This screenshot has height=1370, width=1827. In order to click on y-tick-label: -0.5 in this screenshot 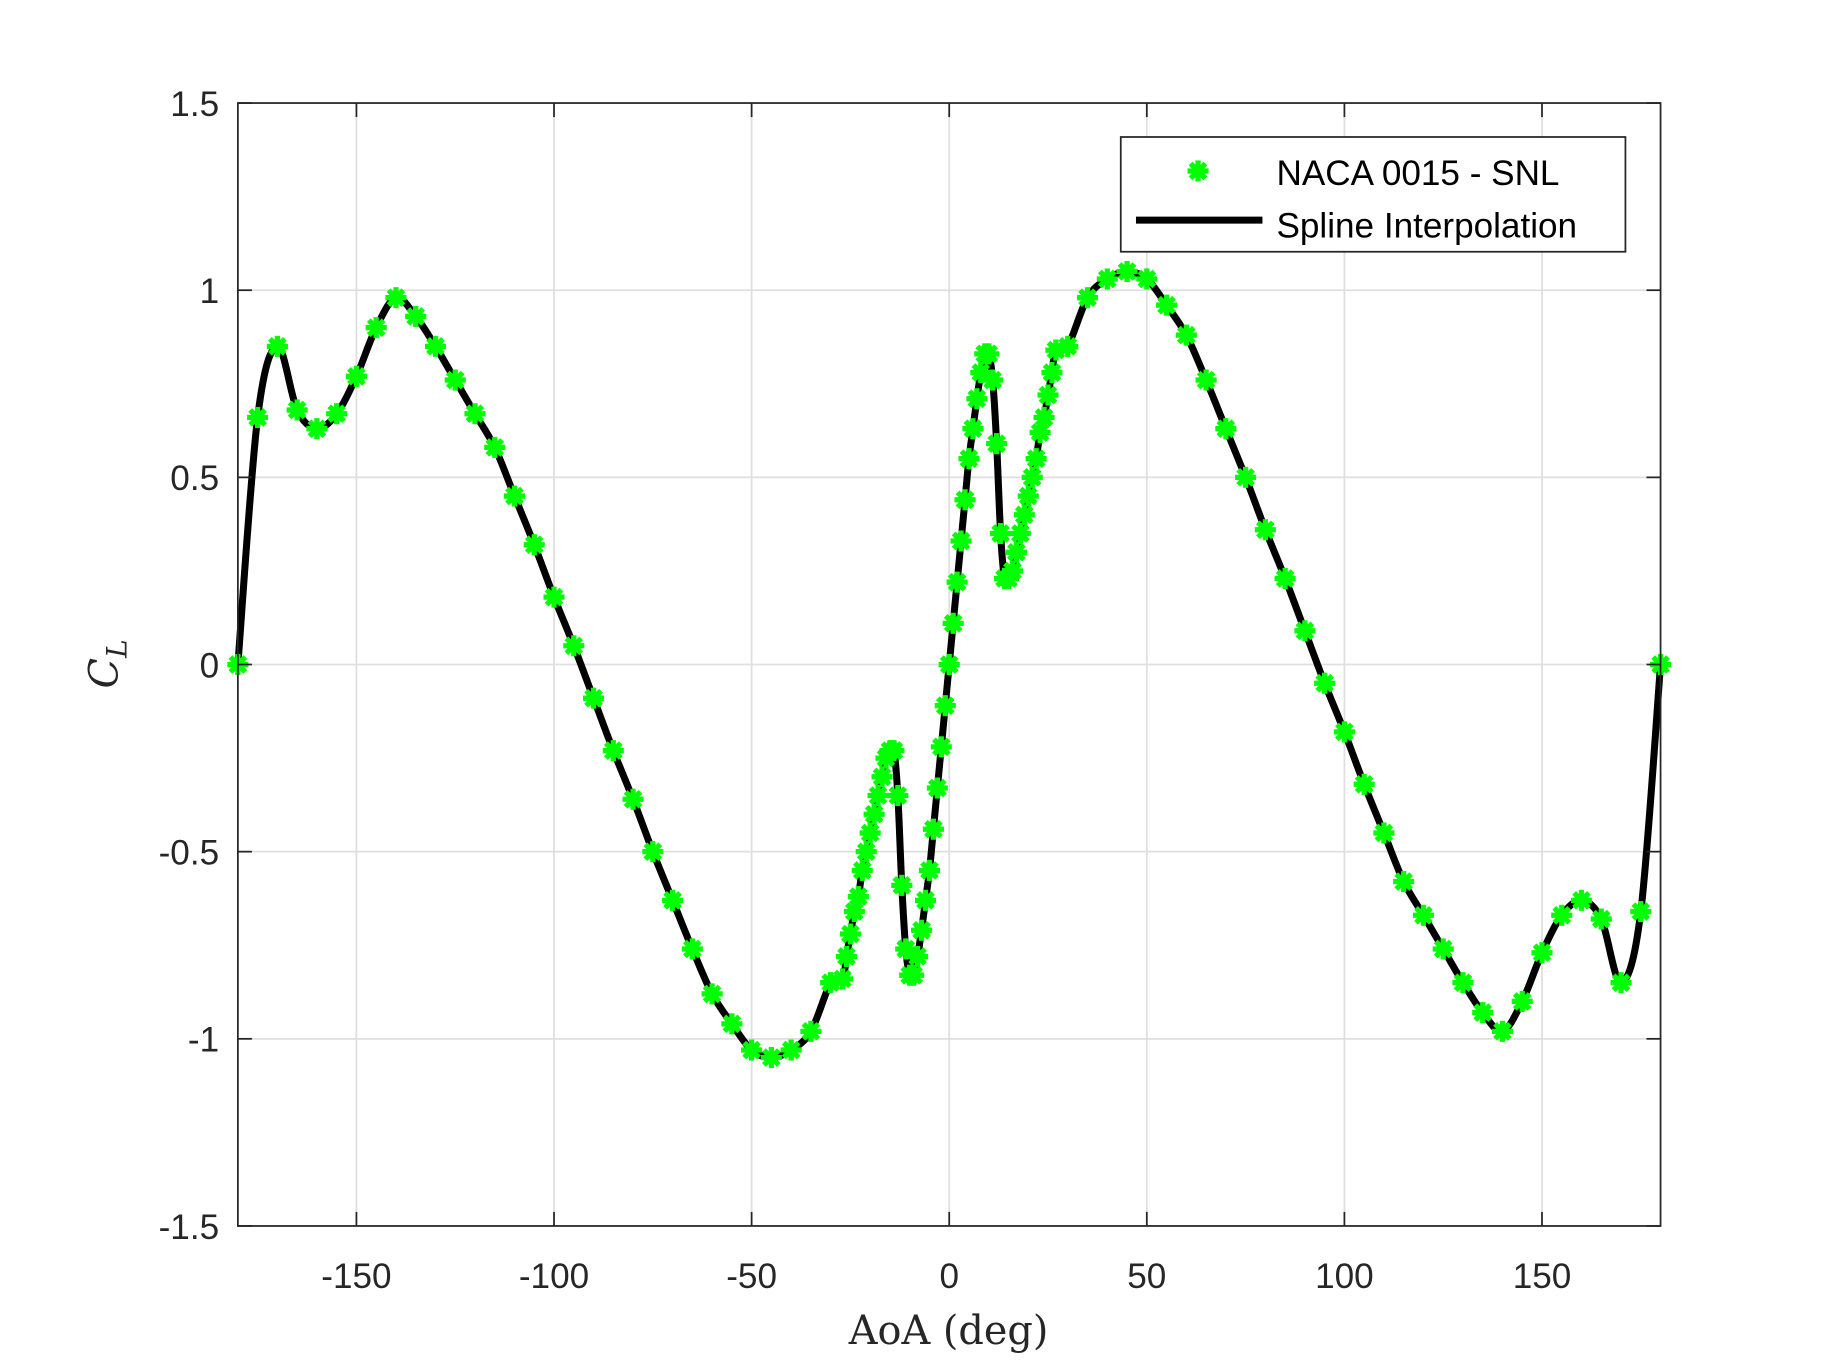, I will do `click(189, 853)`.